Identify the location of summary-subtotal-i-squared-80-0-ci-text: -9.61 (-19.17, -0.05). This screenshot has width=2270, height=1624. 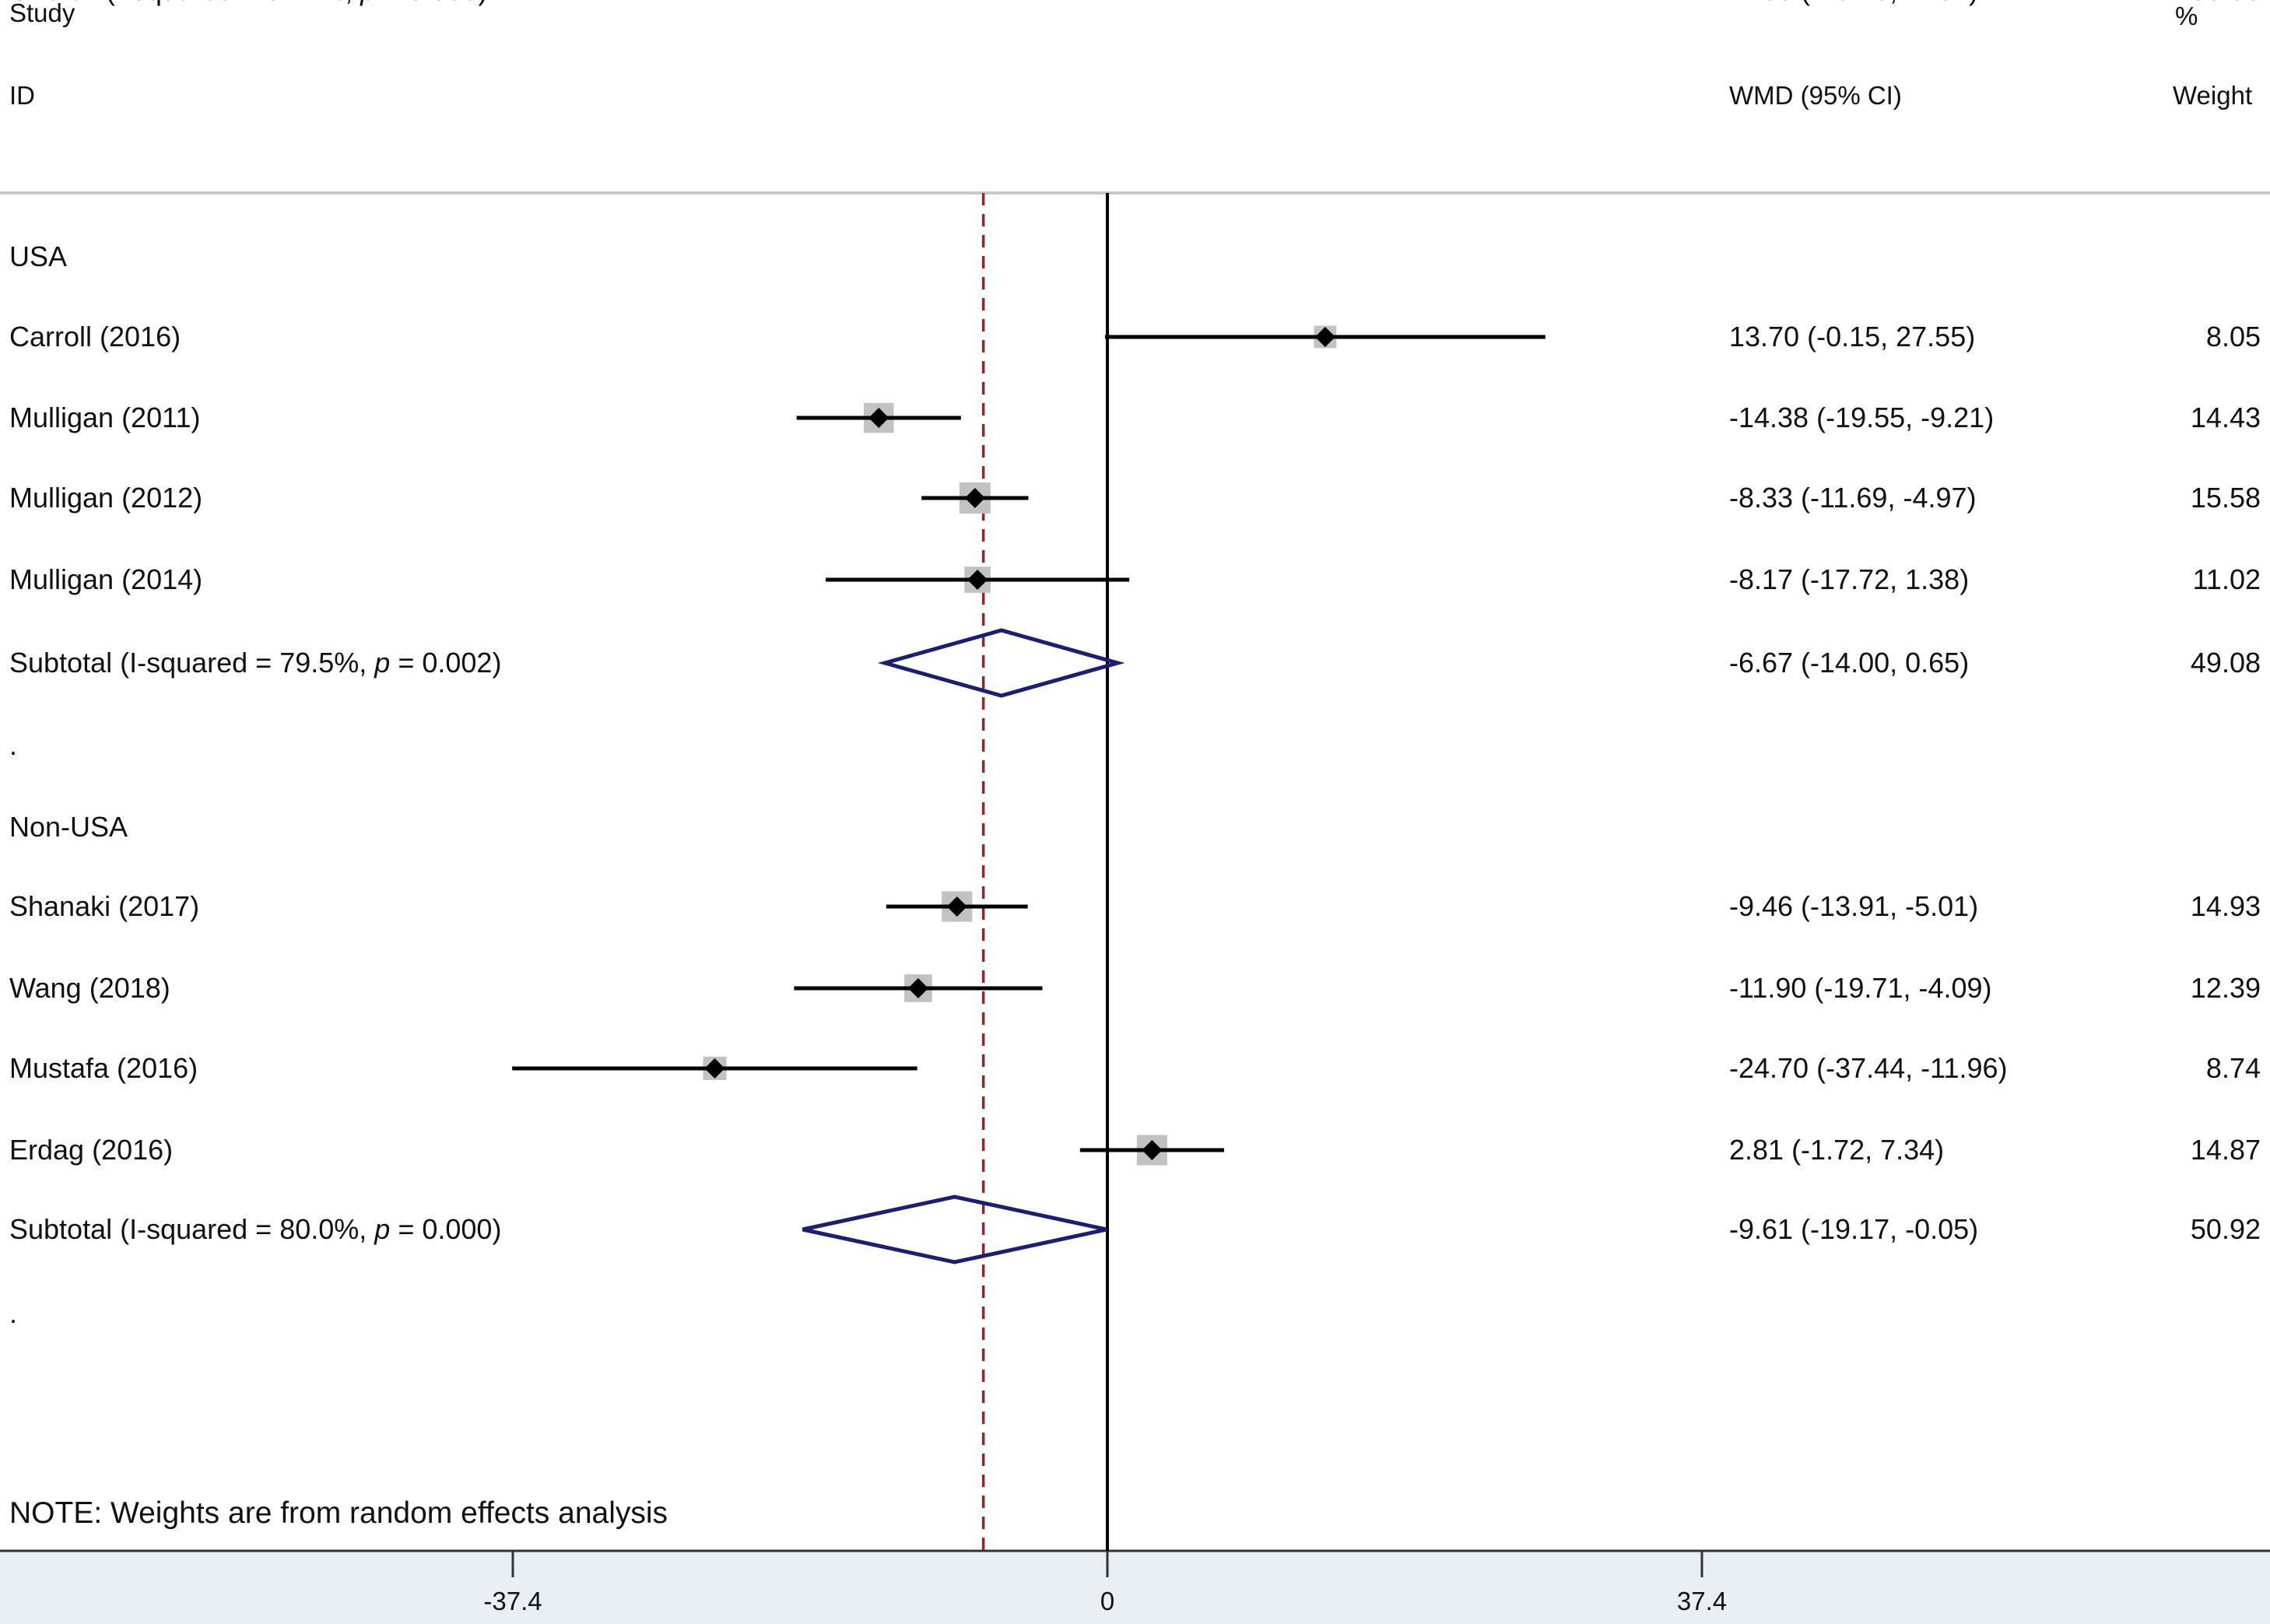
(1854, 1229).